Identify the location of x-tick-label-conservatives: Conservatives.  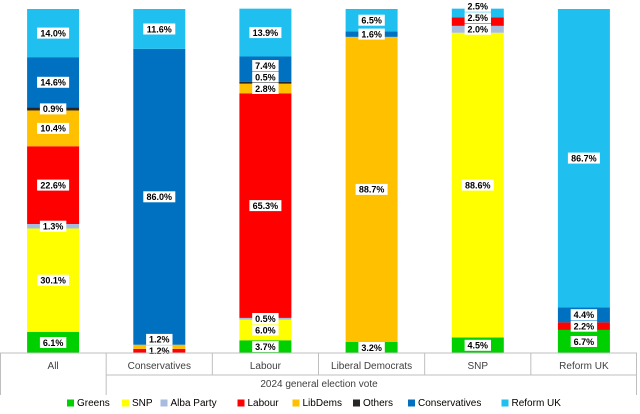
(159, 366).